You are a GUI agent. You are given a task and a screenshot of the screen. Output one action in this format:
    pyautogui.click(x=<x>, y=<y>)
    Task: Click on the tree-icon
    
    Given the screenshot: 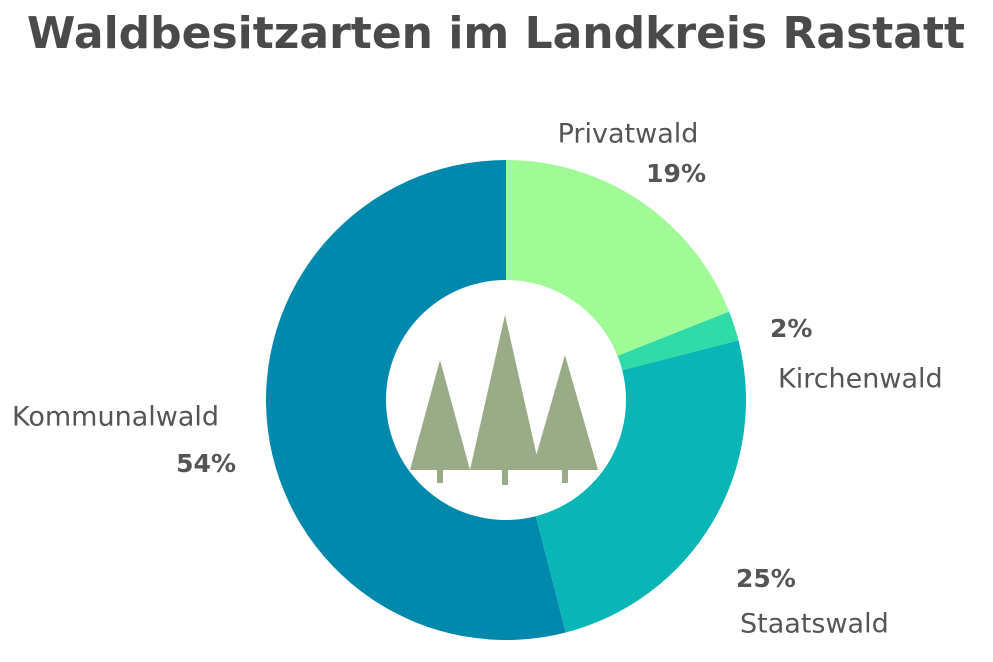 What is the action you would take?
    pyautogui.click(x=504, y=400)
    